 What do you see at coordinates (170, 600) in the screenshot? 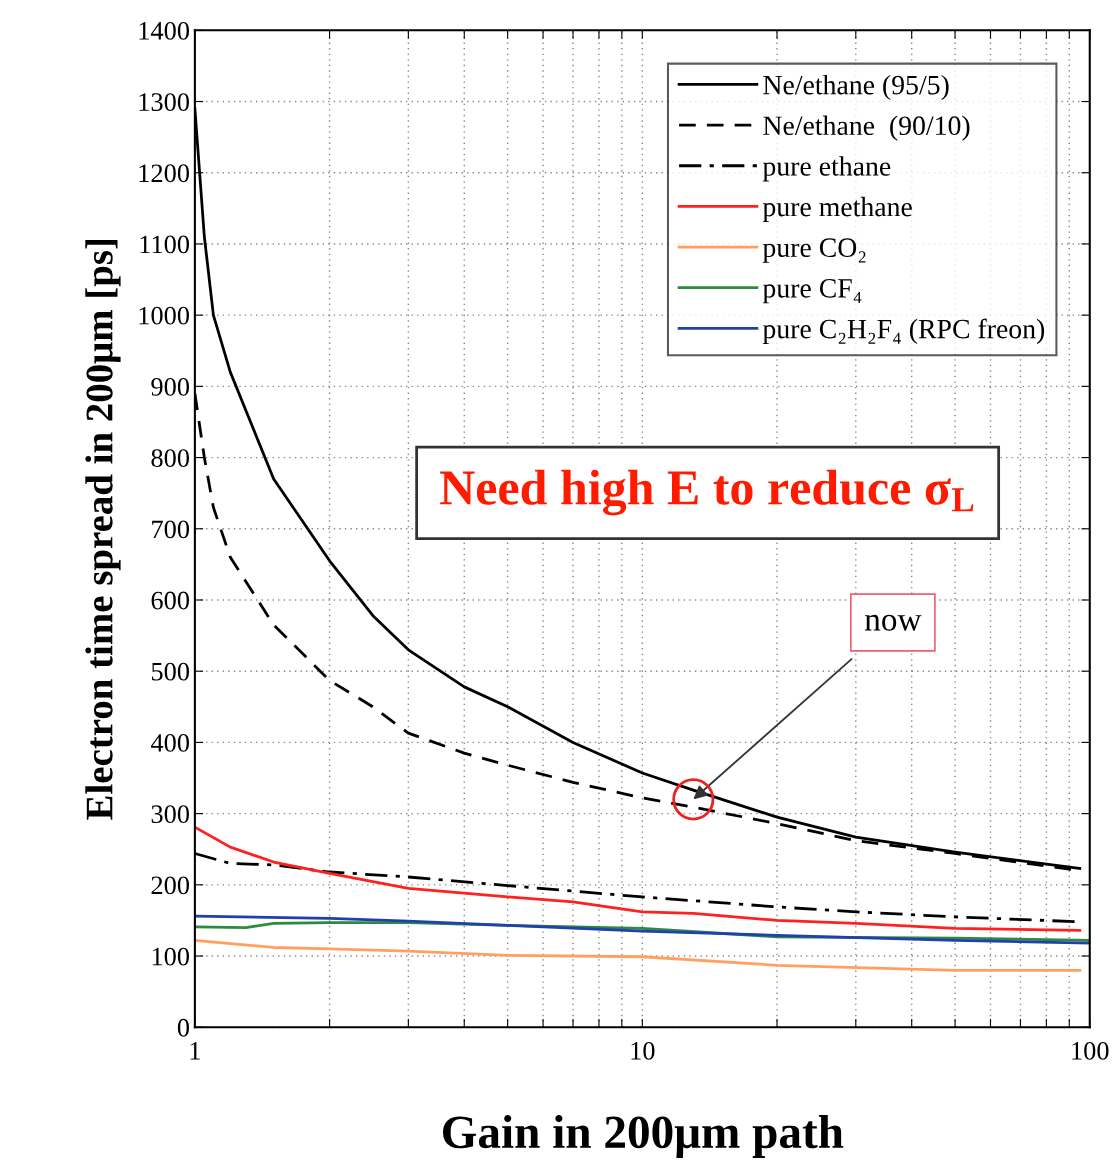
I see `y-tick-label: 600` at bounding box center [170, 600].